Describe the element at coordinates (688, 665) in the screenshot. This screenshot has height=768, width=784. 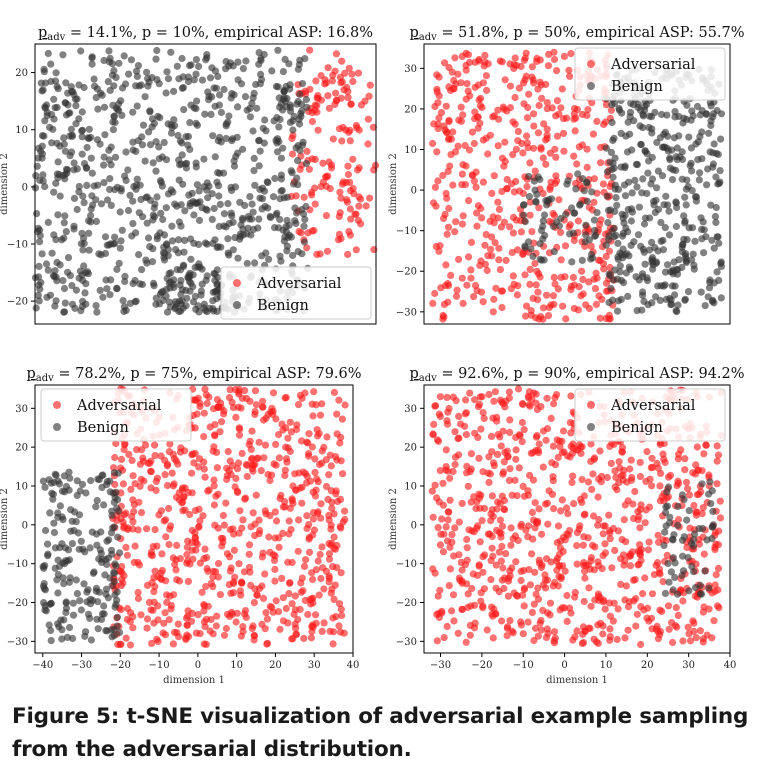
I see `x-tick-label: 30` at that location.